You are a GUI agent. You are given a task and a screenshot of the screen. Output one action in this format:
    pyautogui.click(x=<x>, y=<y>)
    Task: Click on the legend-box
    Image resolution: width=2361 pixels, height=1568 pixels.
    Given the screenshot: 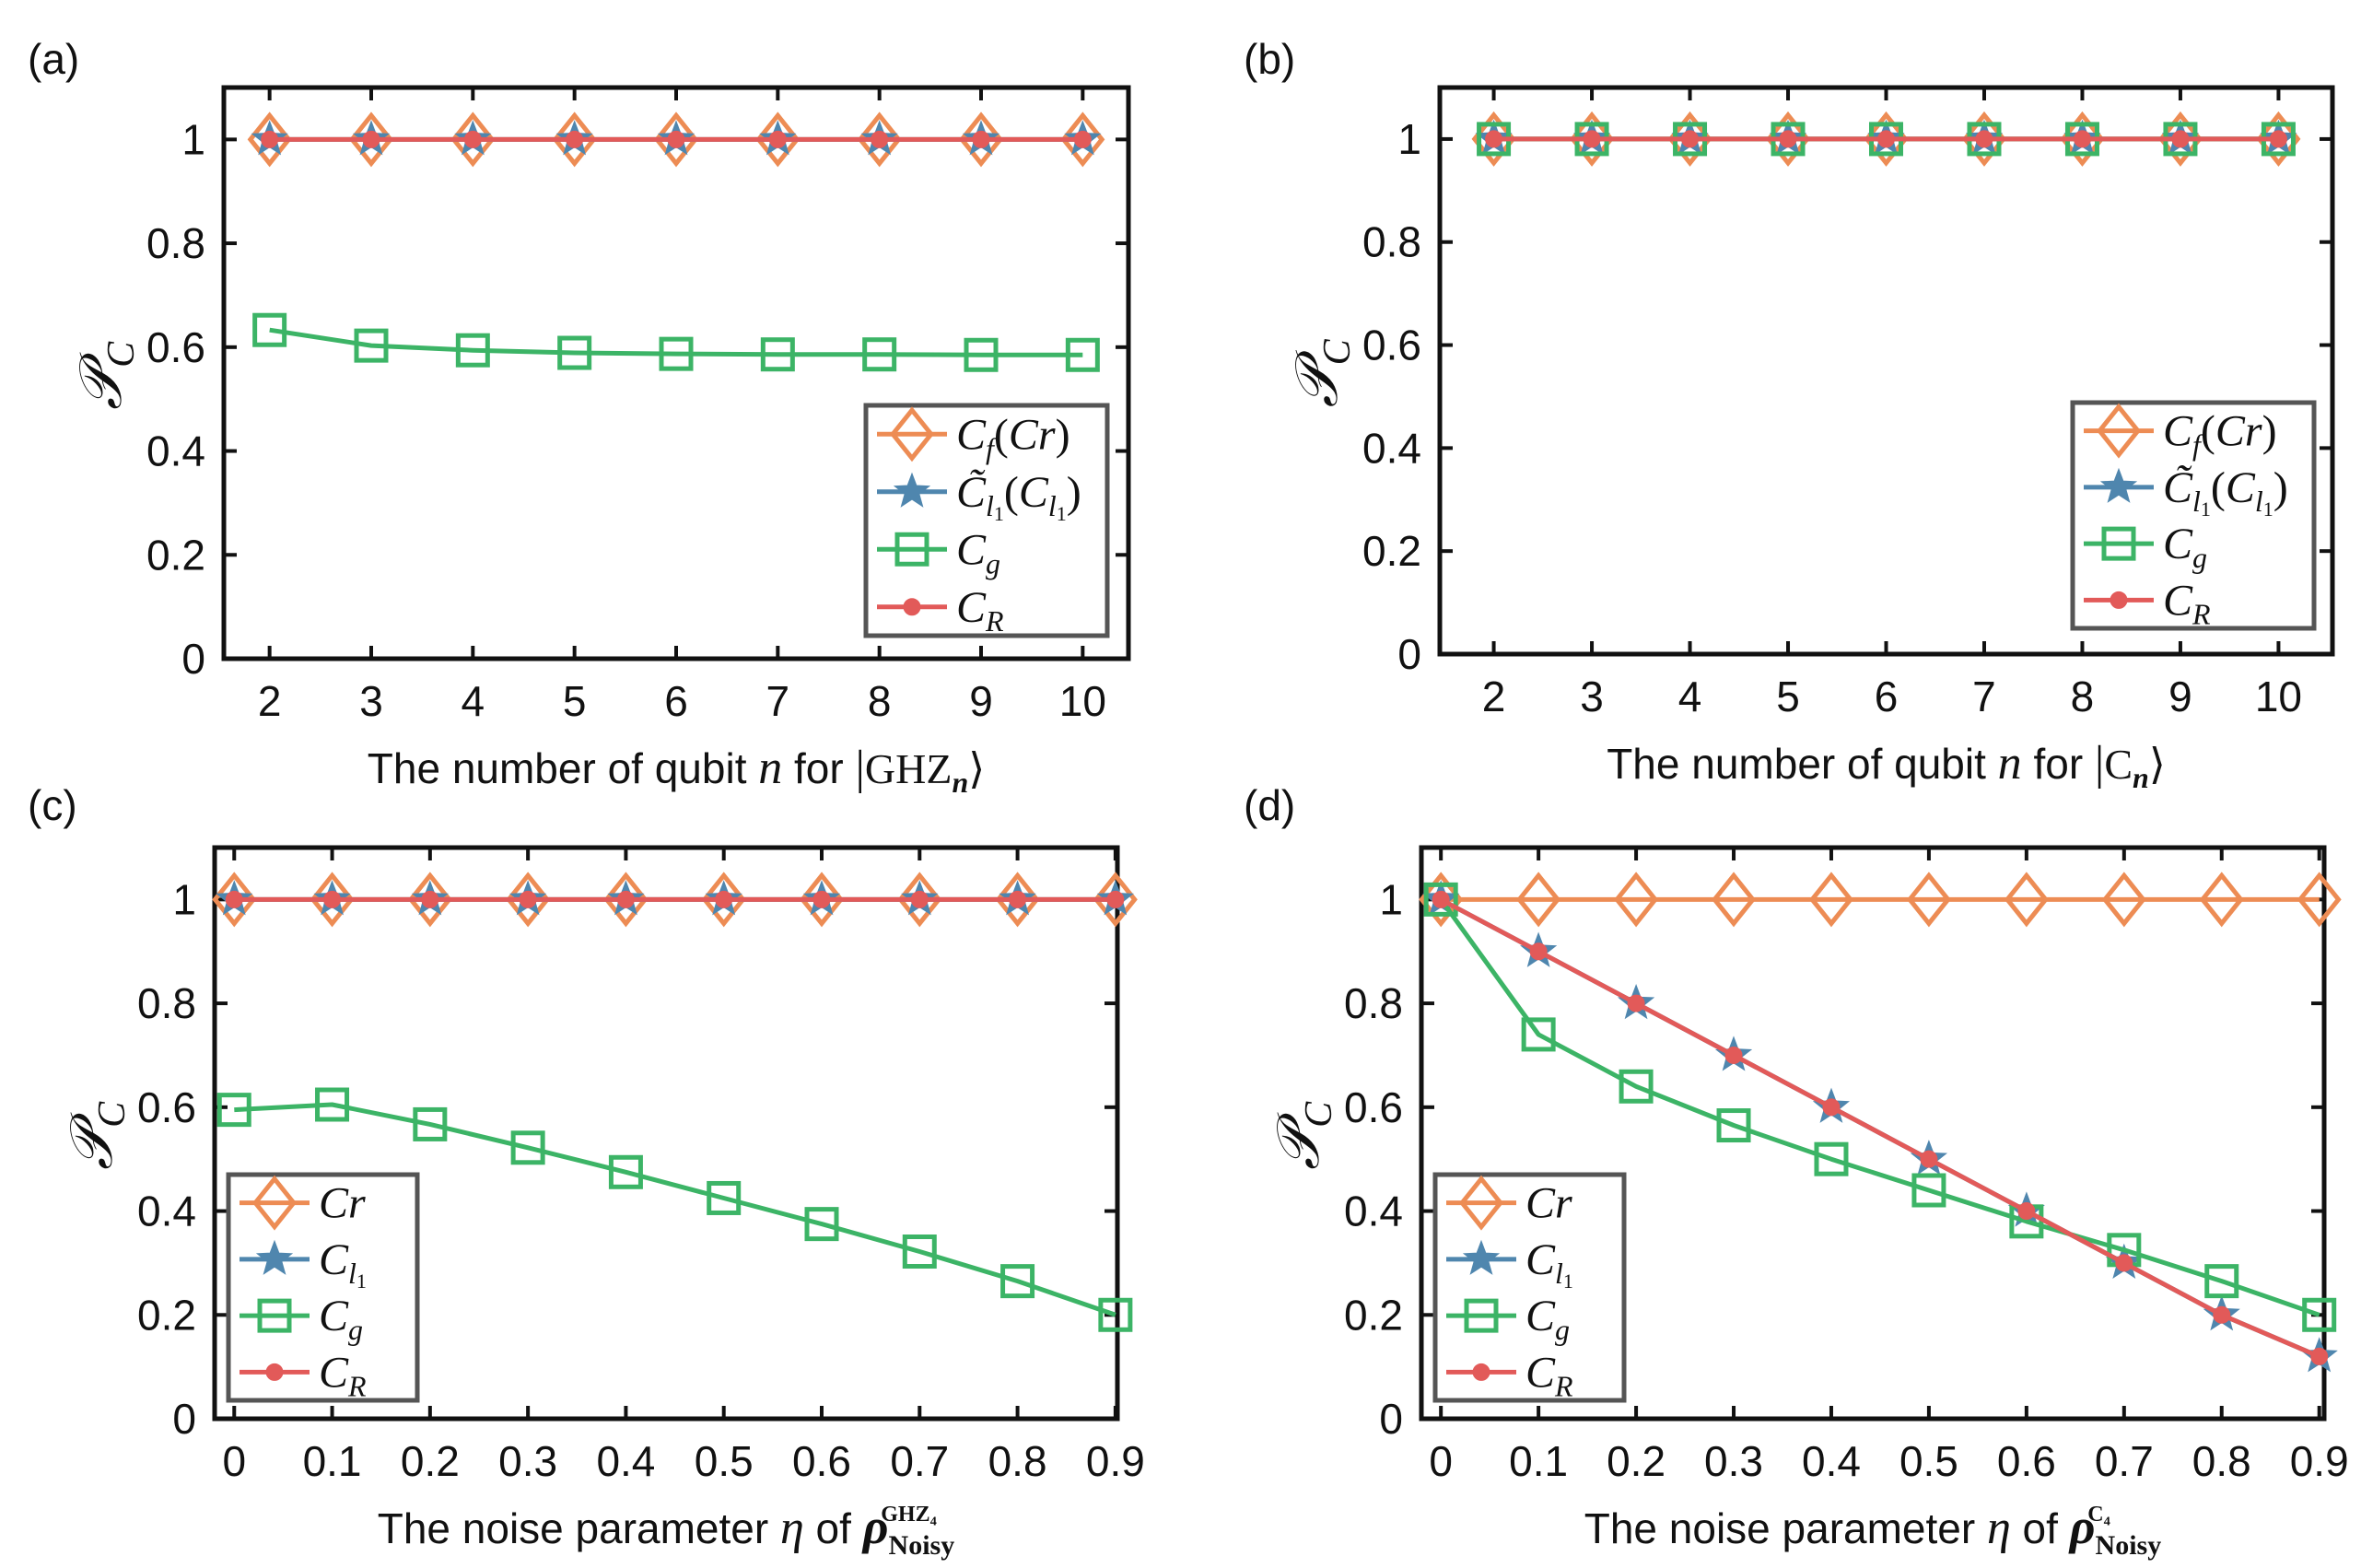 What is the action you would take?
    pyautogui.click(x=2193, y=515)
    